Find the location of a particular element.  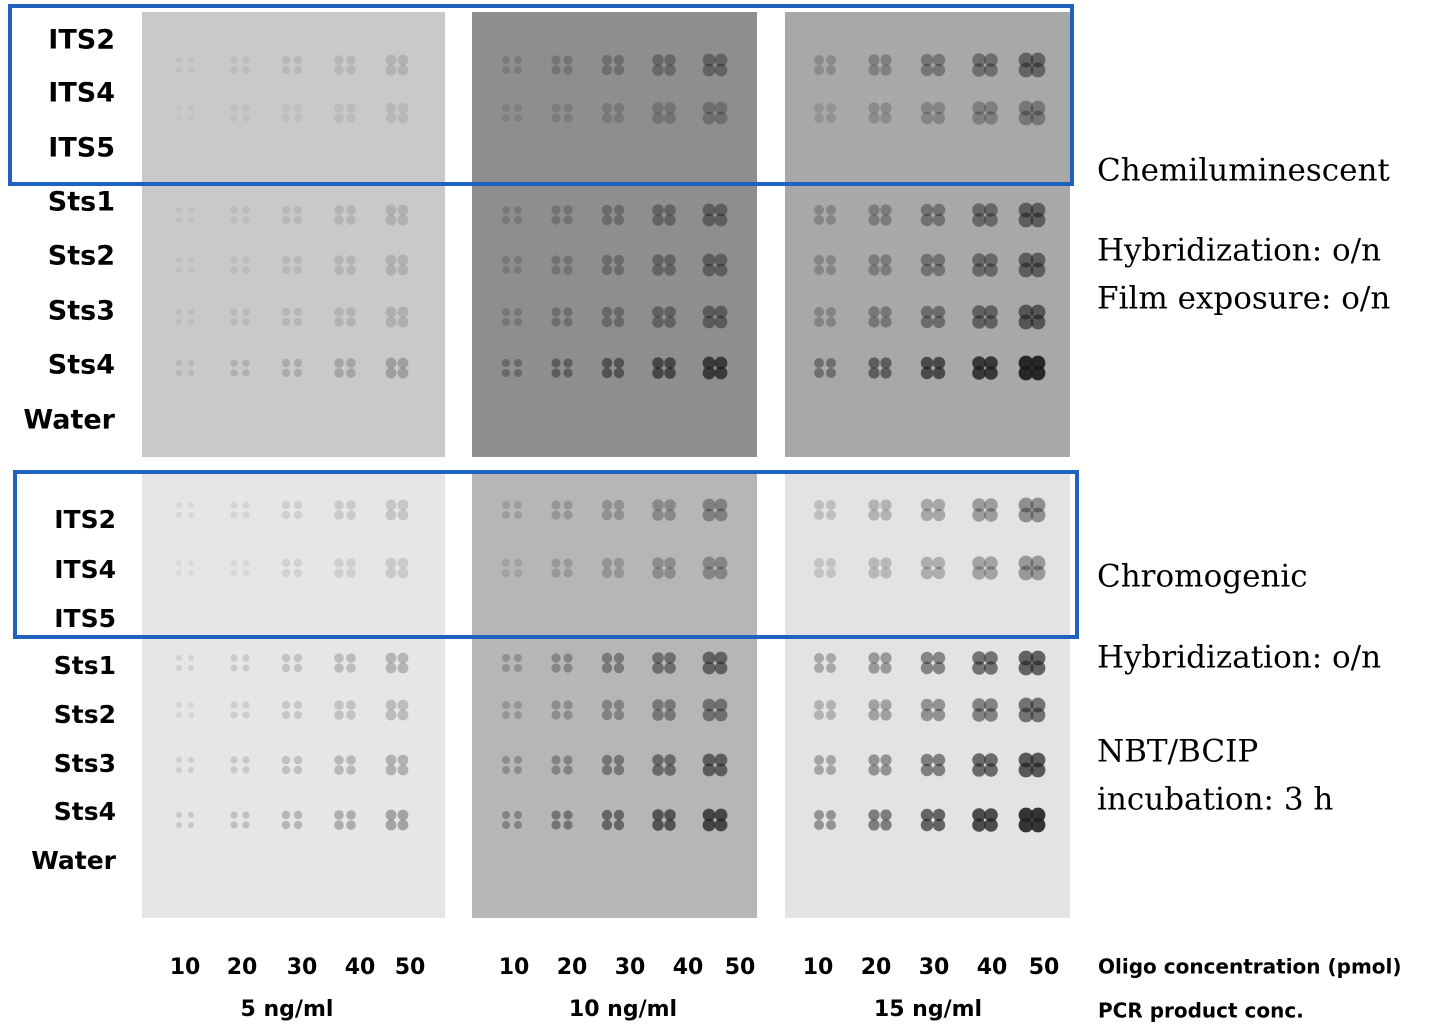

group-label: 5 ng/ml is located at coordinates (287, 1009).